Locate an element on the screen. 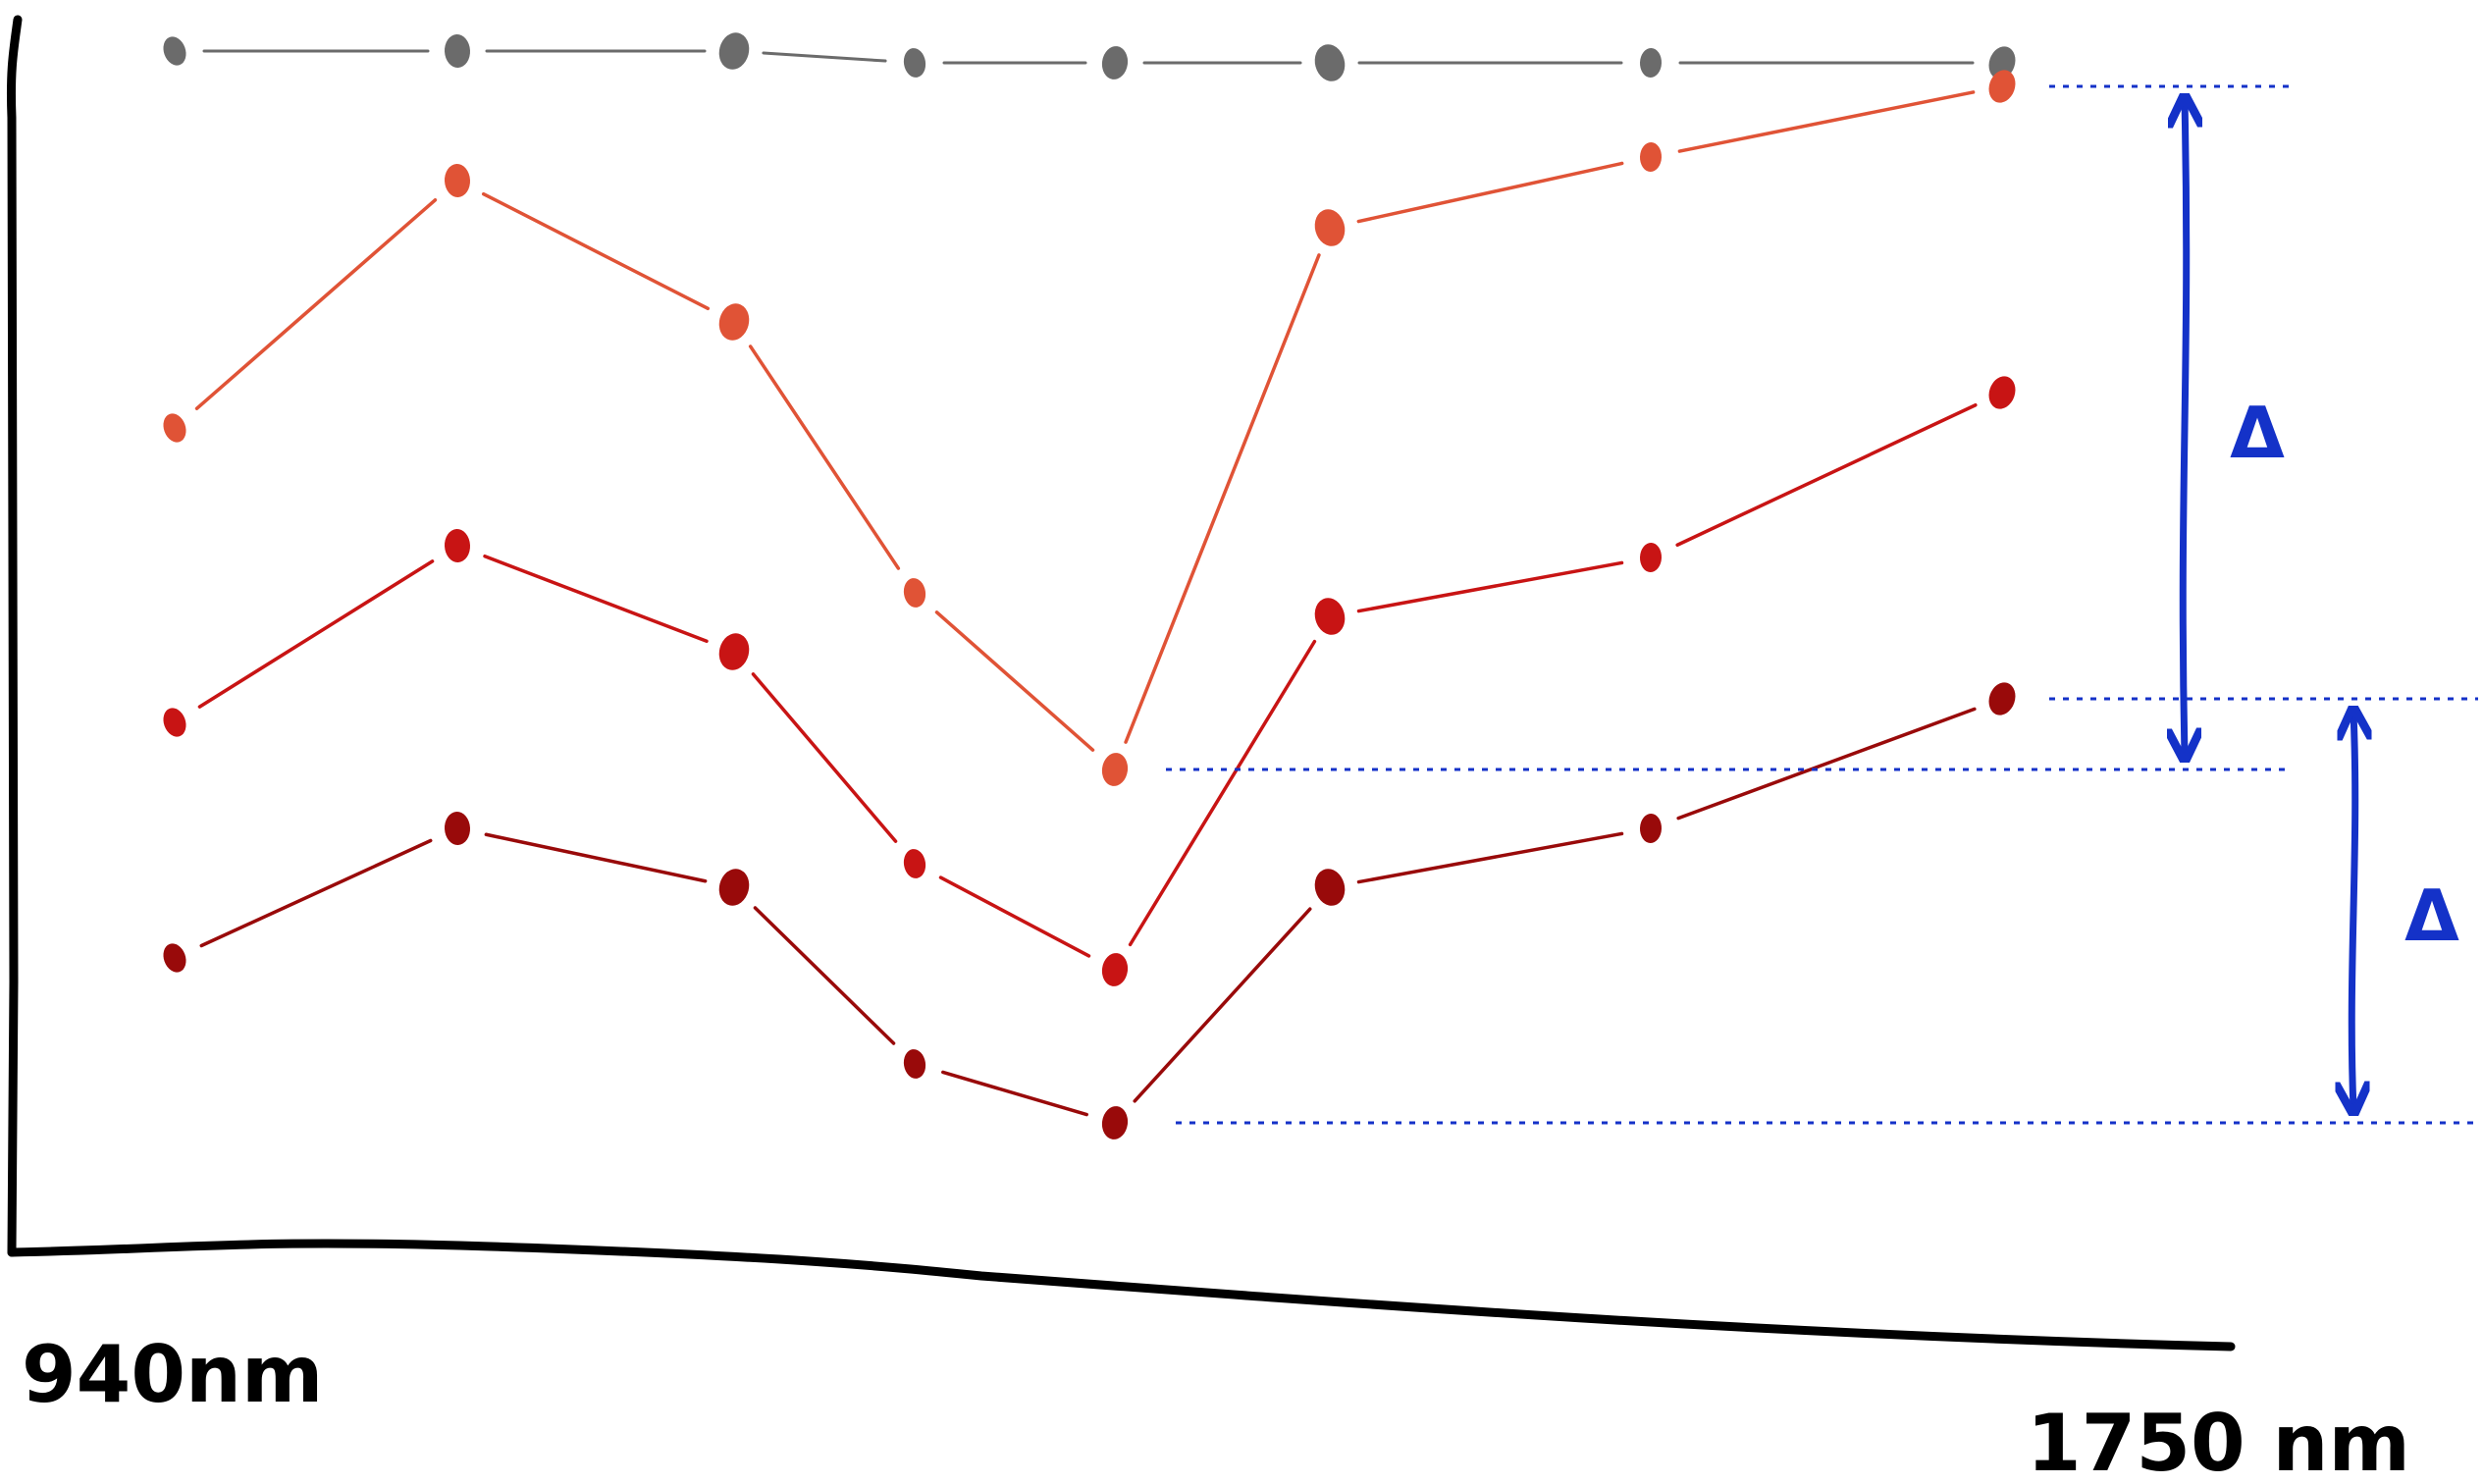 This screenshot has height=1484, width=2483. x-start-label: 940nm is located at coordinates (172, 1374).